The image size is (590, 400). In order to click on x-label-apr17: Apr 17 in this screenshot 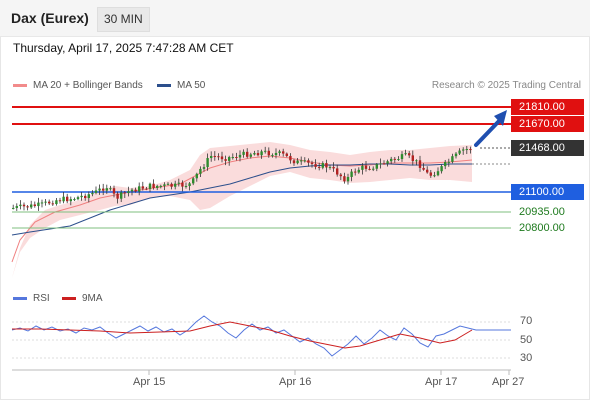, I will do `click(441, 382)`.